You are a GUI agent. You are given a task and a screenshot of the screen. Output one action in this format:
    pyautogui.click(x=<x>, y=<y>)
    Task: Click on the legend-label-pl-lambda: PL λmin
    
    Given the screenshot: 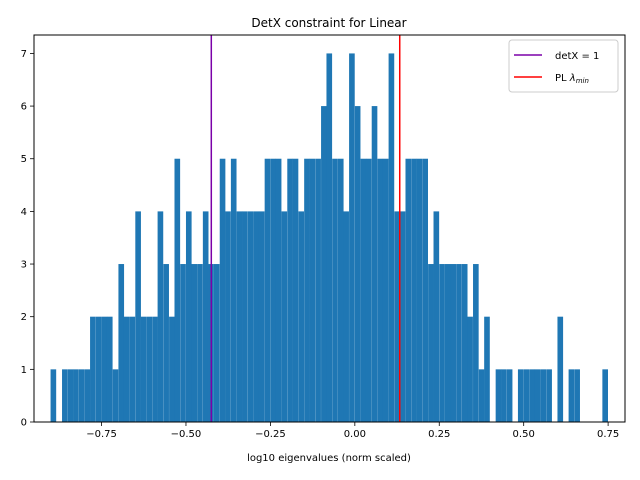 What is the action you would take?
    pyautogui.click(x=572, y=79)
    